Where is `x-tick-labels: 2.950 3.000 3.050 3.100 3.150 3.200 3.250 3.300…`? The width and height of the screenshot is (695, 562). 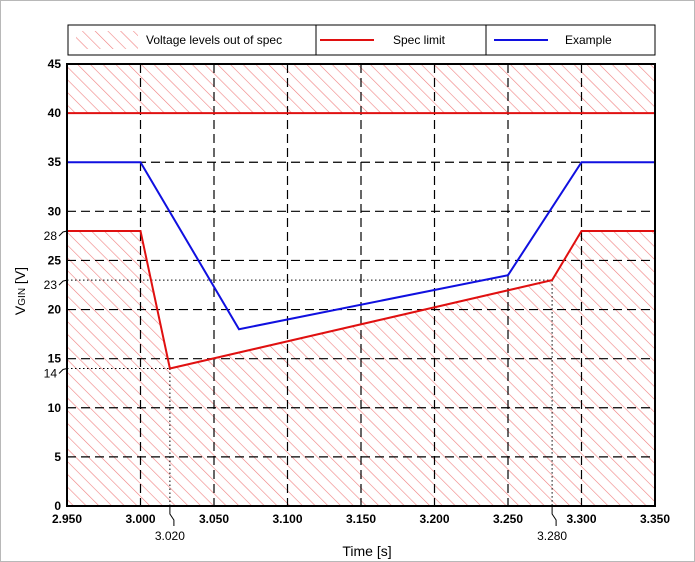 x-tick-labels: 2.950 3.000 3.050 3.100 3.150 3.200 3.250 3.300… is located at coordinates (361, 519).